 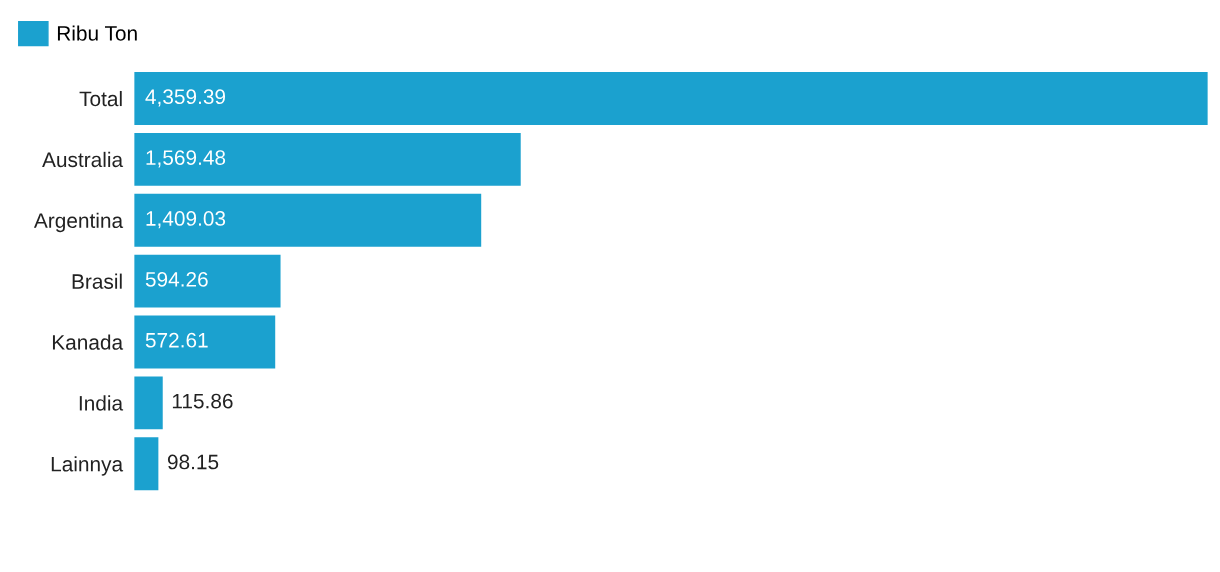 I want to click on legend-label: Ribu Ton, so click(x=97, y=33).